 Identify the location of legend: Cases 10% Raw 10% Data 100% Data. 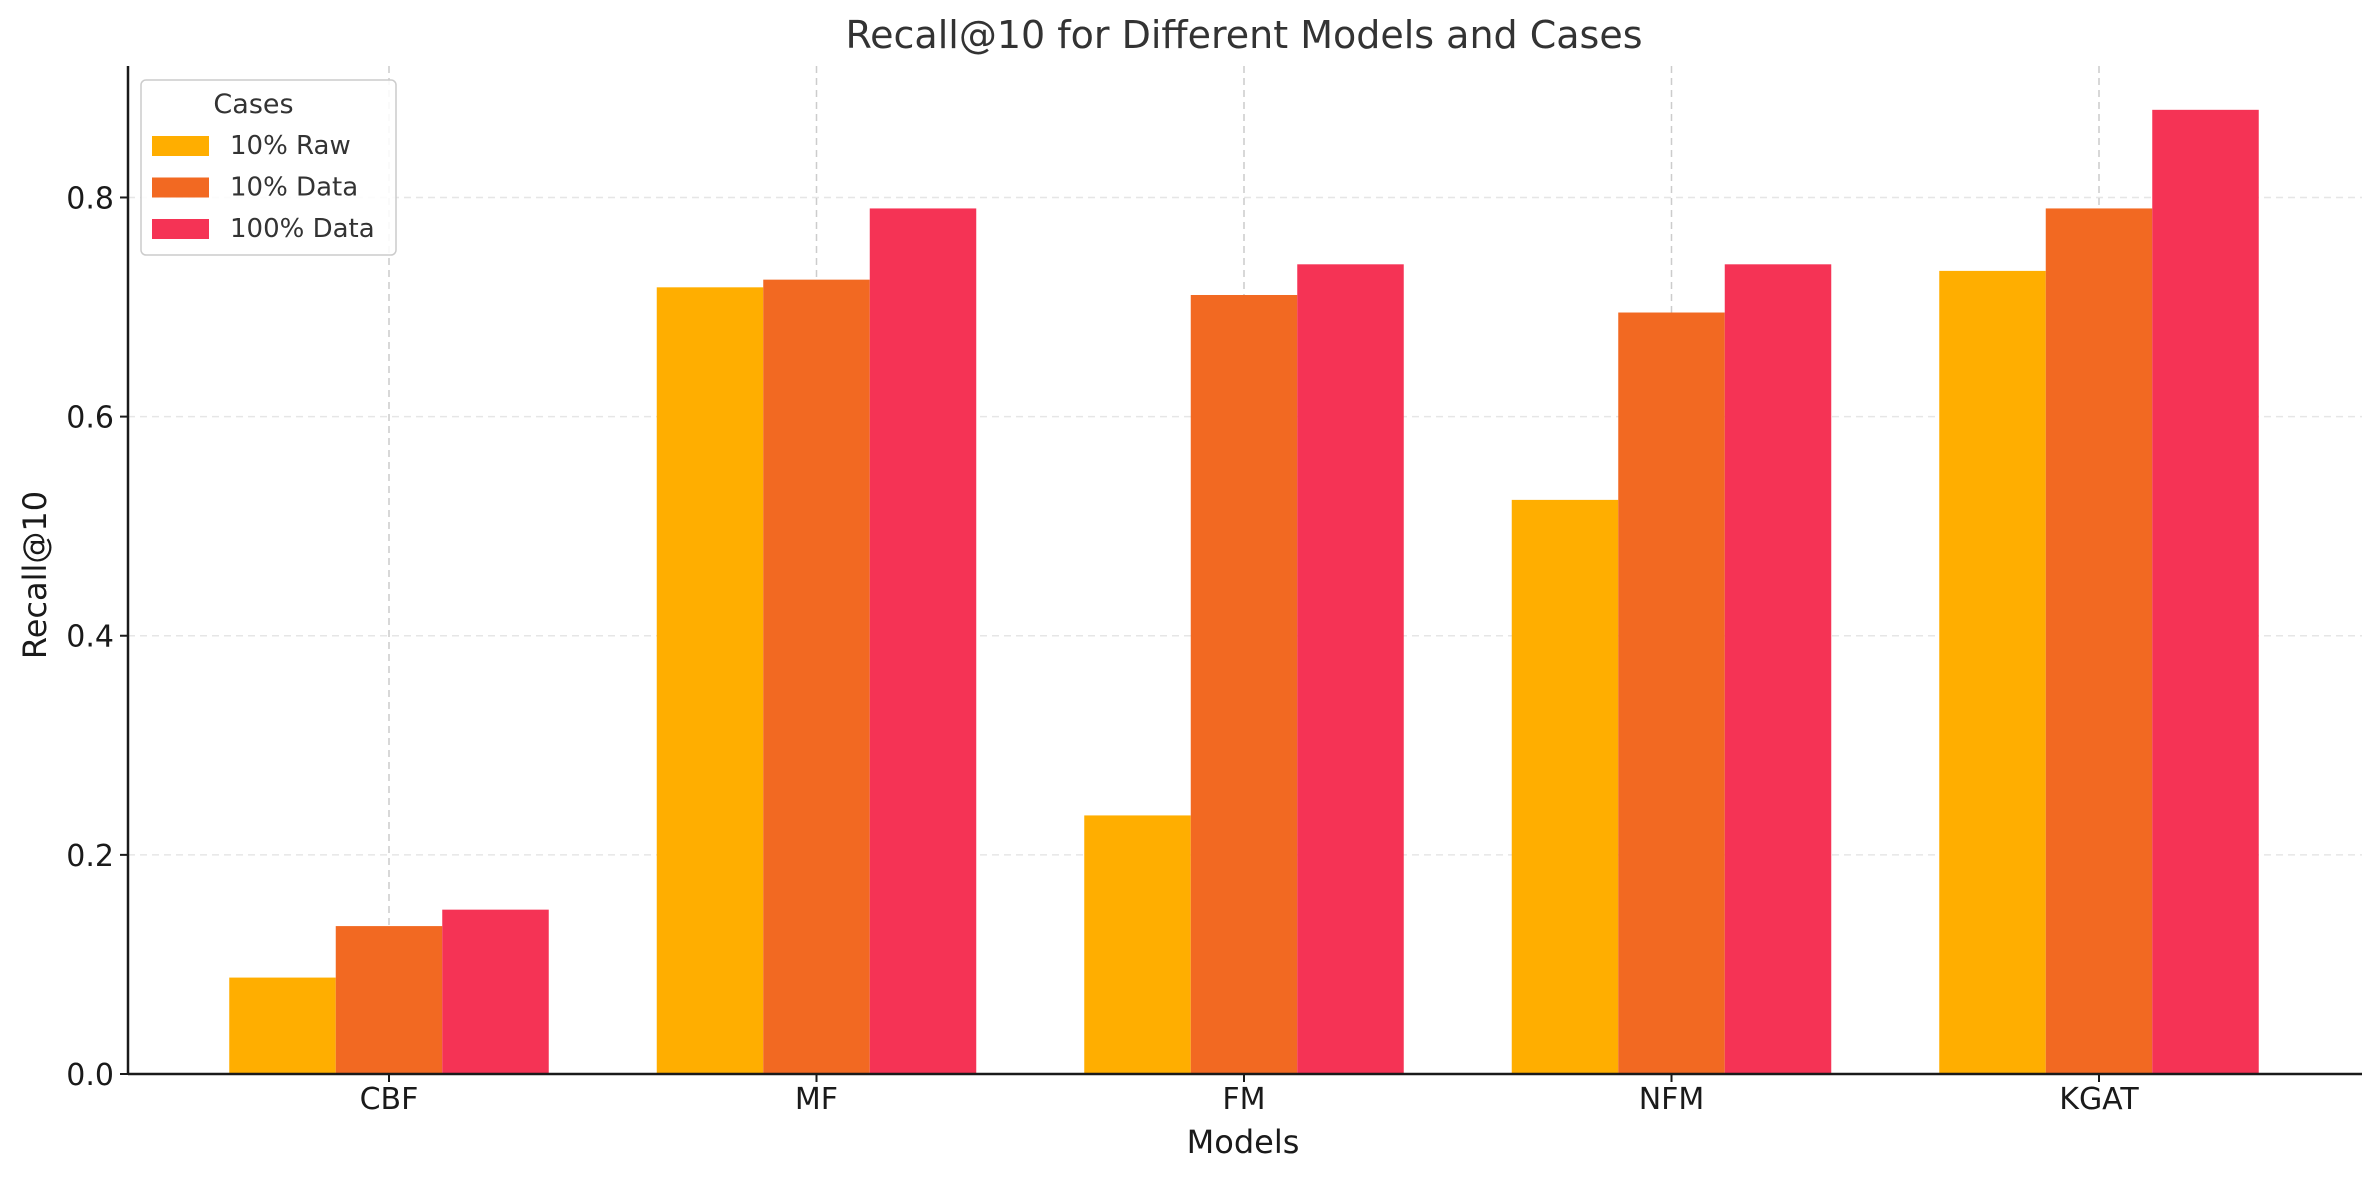
(268, 167).